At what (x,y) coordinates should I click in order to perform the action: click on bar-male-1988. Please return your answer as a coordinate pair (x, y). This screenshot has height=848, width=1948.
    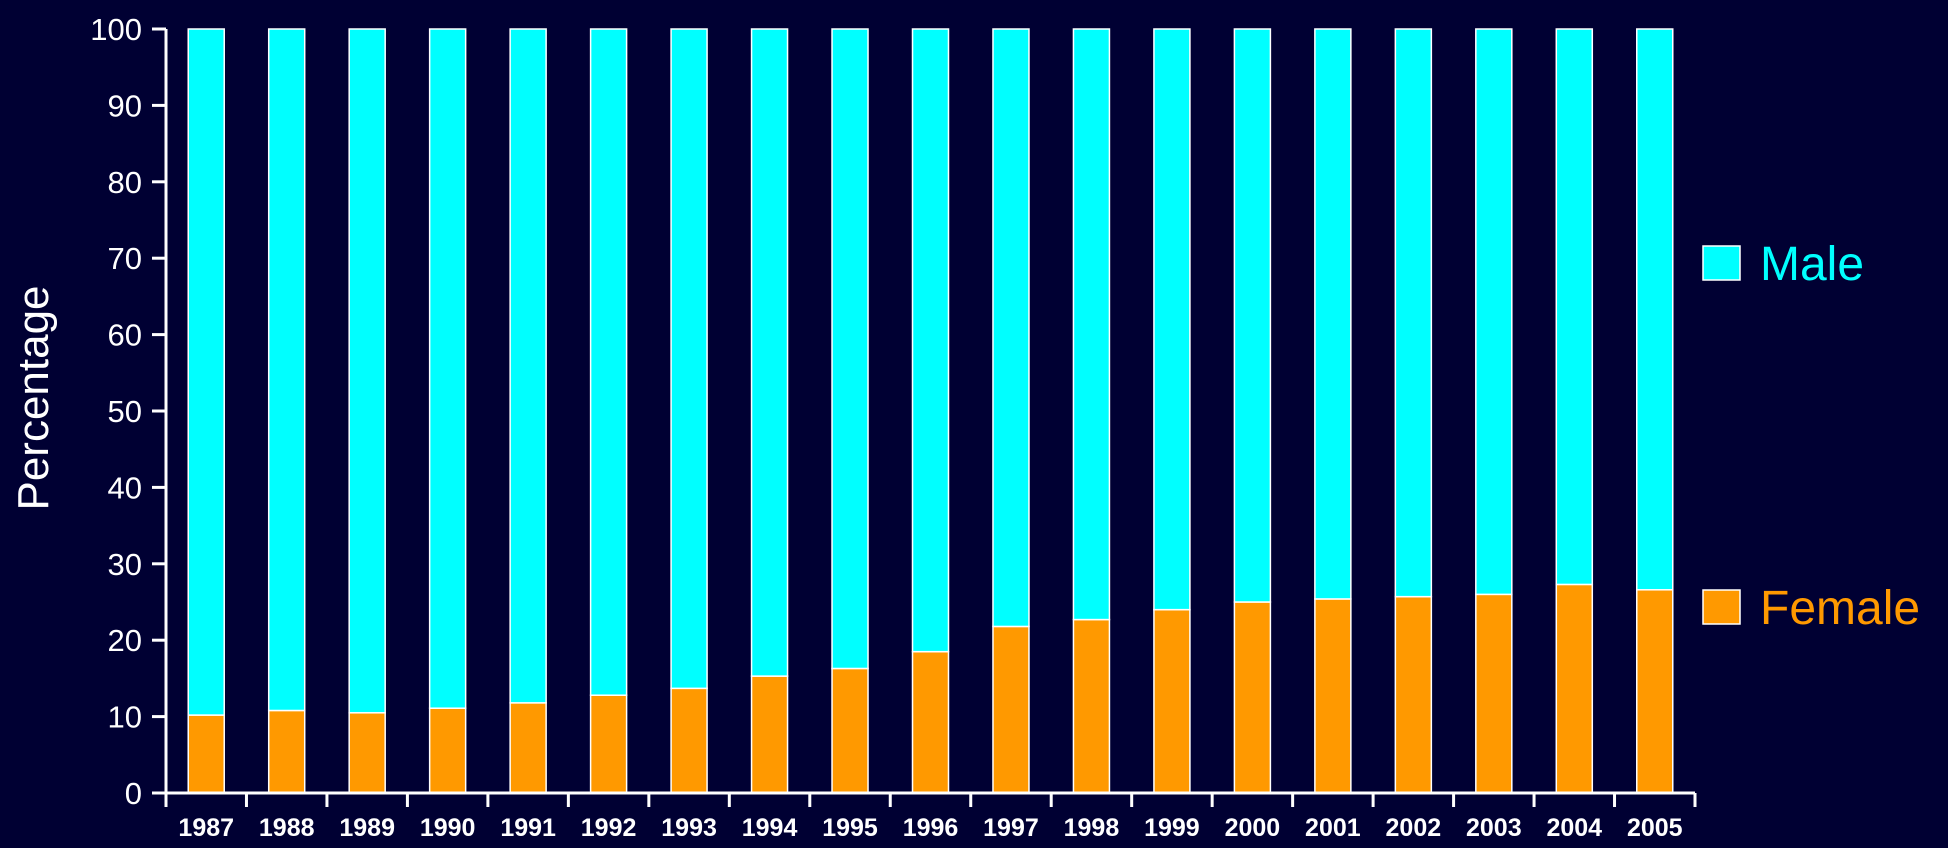
    Looking at the image, I should click on (286, 370).